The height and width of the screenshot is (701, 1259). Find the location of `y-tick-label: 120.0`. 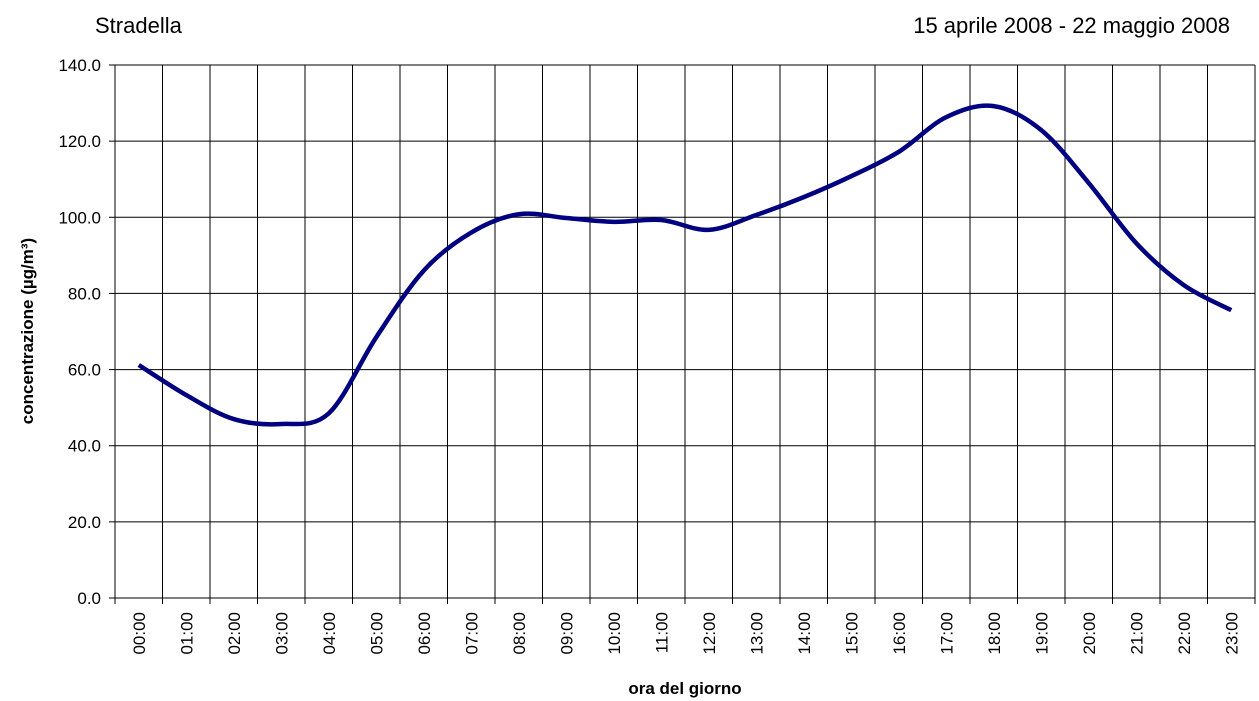

y-tick-label: 120.0 is located at coordinates (79, 141).